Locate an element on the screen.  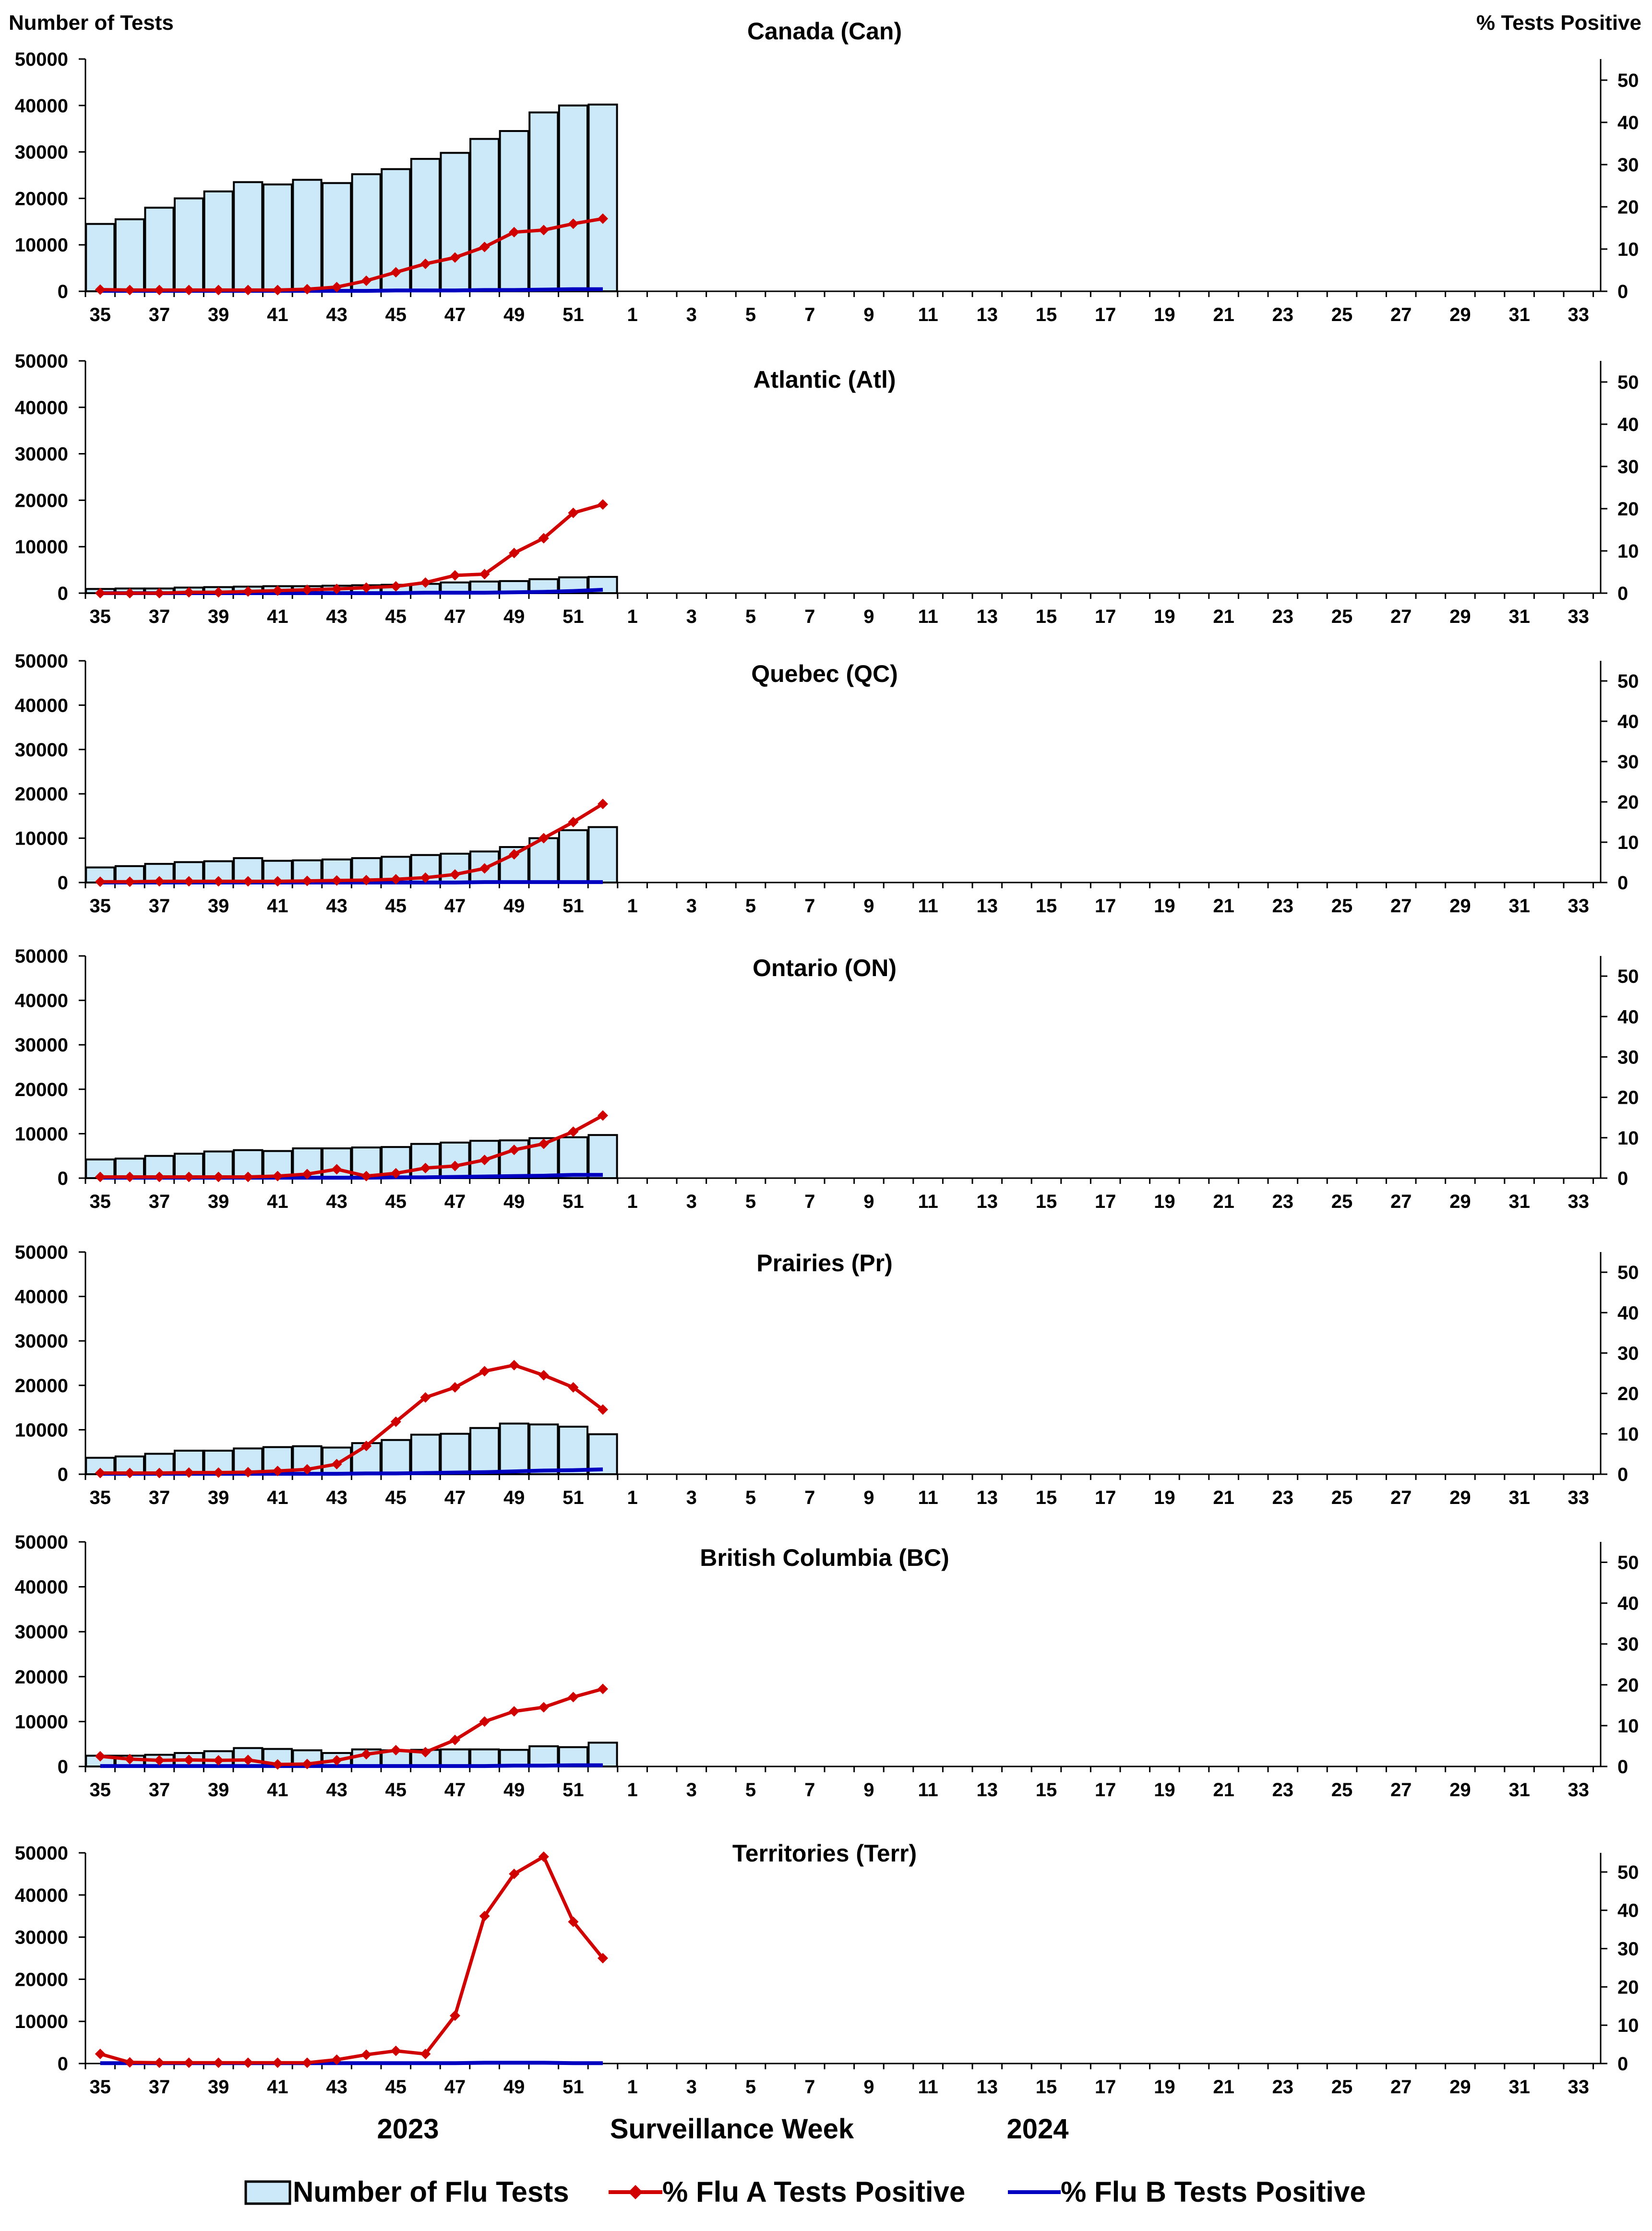
panel-title: Canada (Can) is located at coordinates (824, 31).